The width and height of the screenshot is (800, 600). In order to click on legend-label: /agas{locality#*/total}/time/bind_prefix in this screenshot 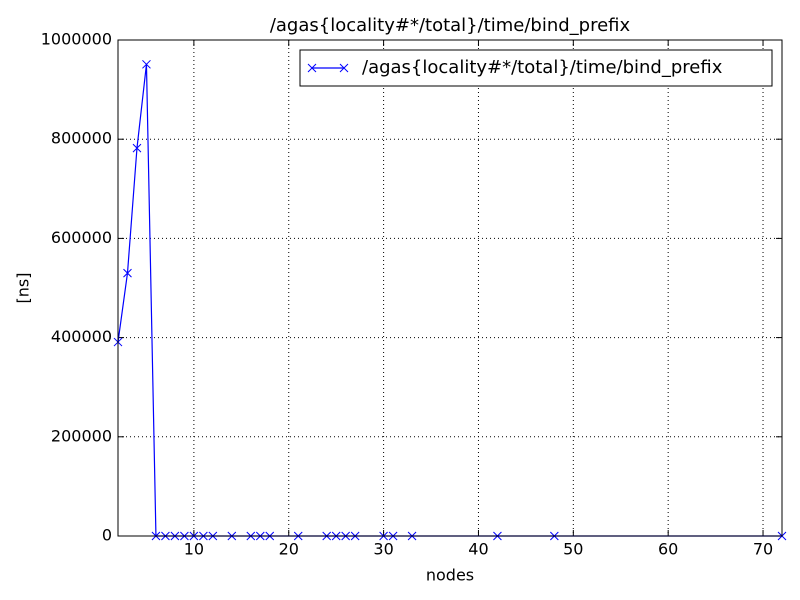, I will do `click(542, 67)`.